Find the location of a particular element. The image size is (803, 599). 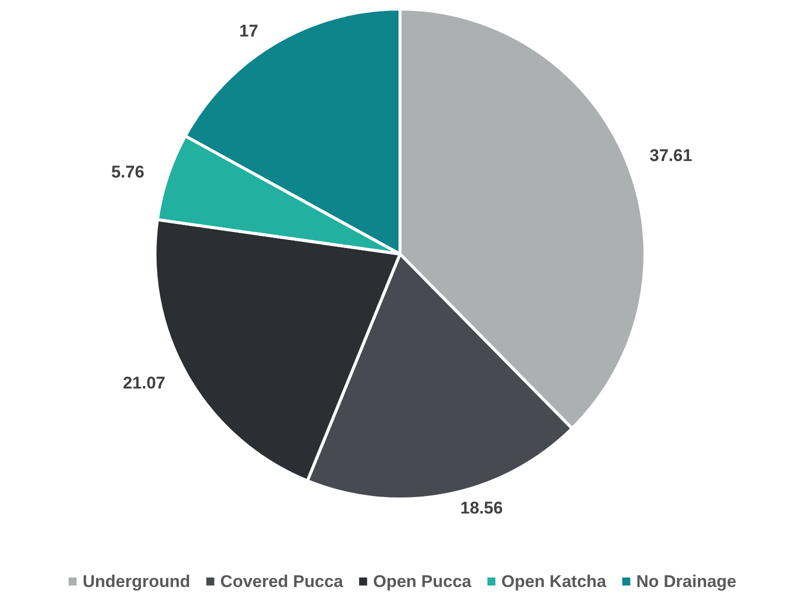

legend-label: Underground is located at coordinates (136, 581).